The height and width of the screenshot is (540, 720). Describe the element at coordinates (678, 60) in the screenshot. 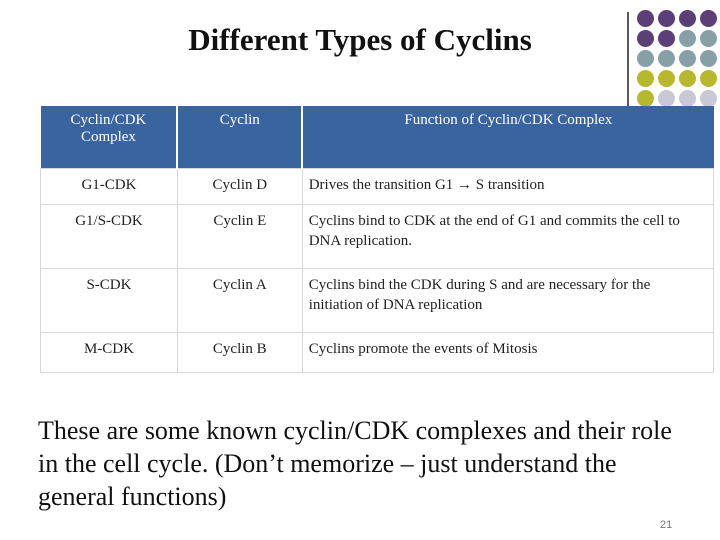

I see `dot-grid-decoration` at that location.